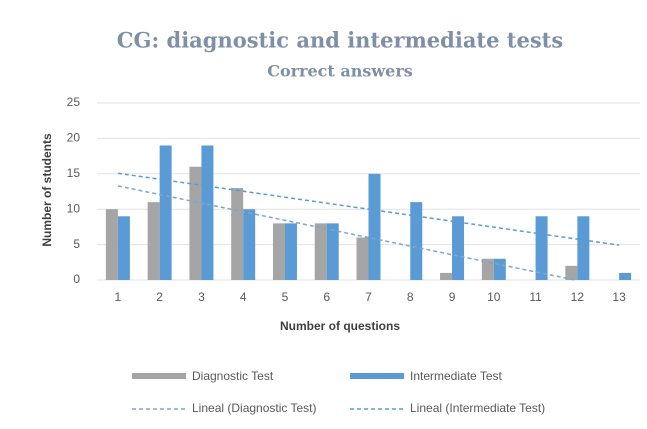 Image resolution: width=647 pixels, height=429 pixels. I want to click on y-tick-label: 15, so click(74, 173).